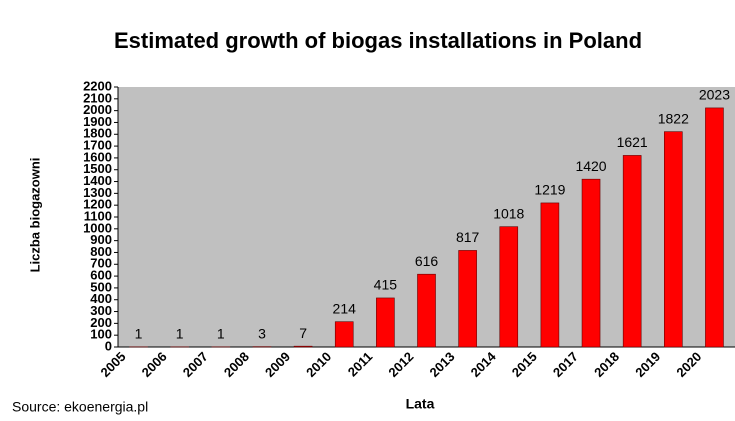 This screenshot has height=421, width=735. What do you see at coordinates (714, 95) in the screenshot?
I see `value-label: 2023` at bounding box center [714, 95].